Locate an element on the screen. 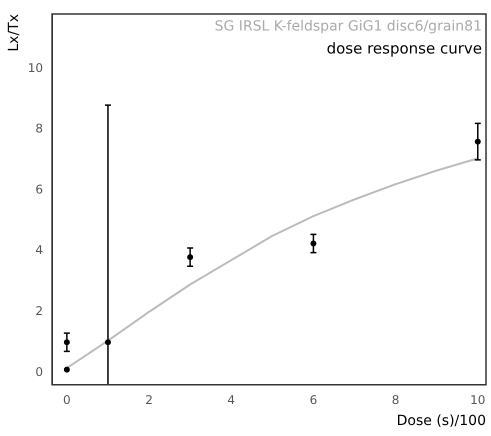  point is located at coordinates (67, 369).